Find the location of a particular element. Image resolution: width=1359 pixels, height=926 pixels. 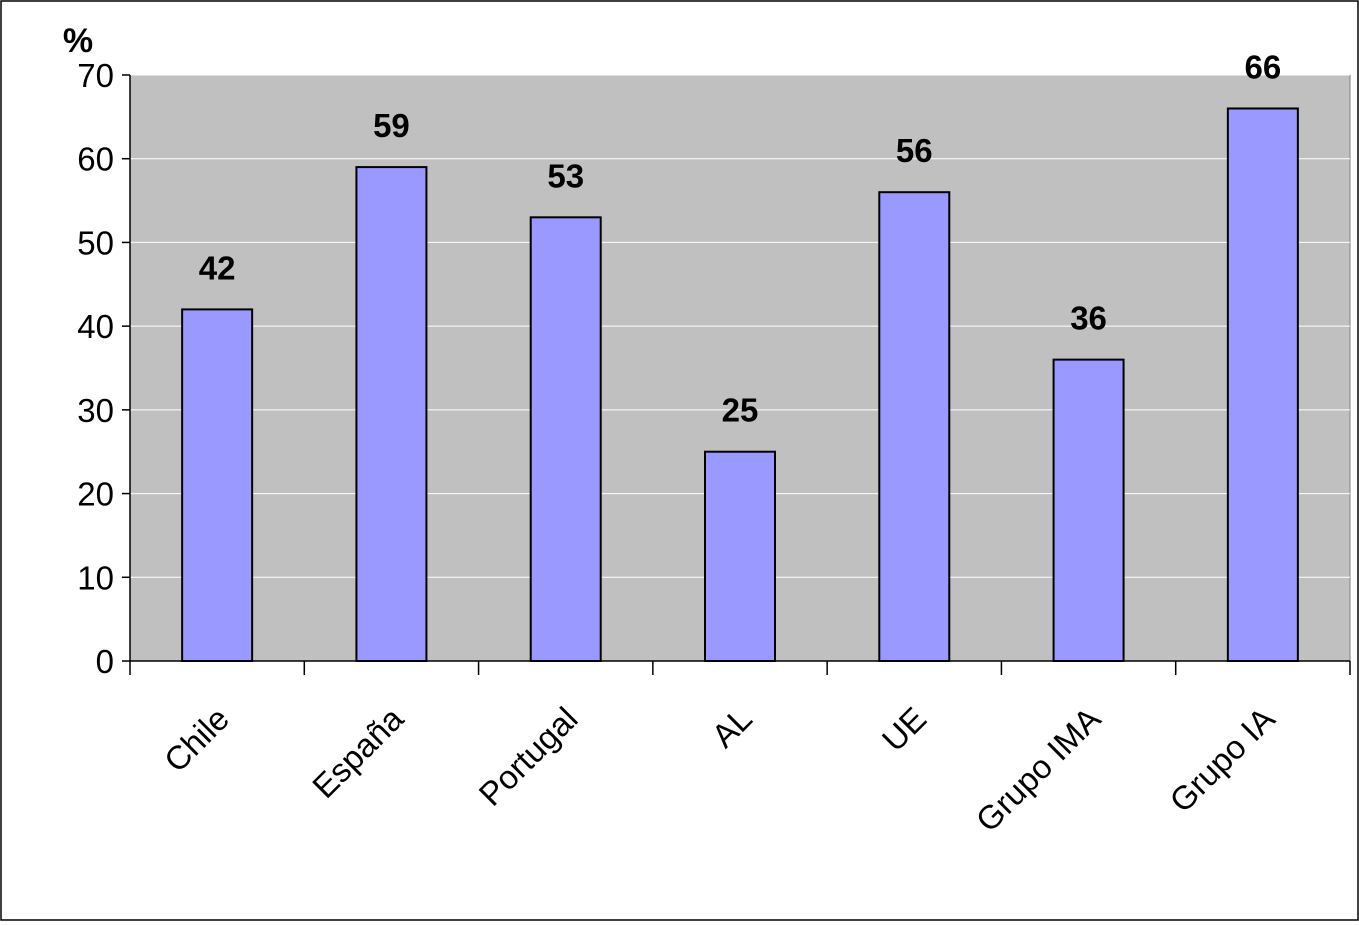

y-tick-label: 50 is located at coordinates (95, 242).